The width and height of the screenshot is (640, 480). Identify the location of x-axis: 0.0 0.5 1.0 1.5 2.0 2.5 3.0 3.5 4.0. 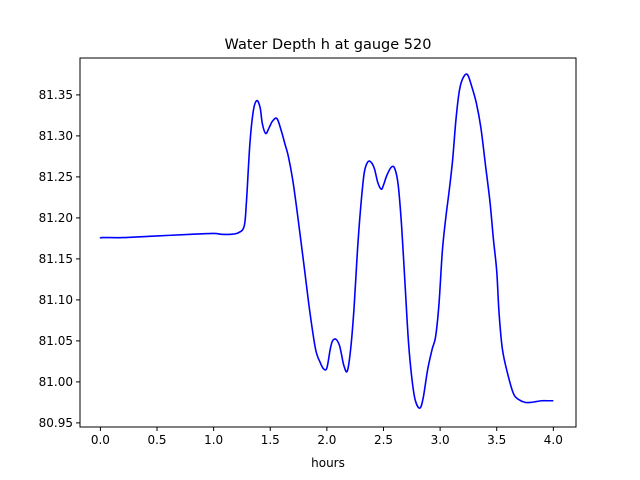
(327, 437).